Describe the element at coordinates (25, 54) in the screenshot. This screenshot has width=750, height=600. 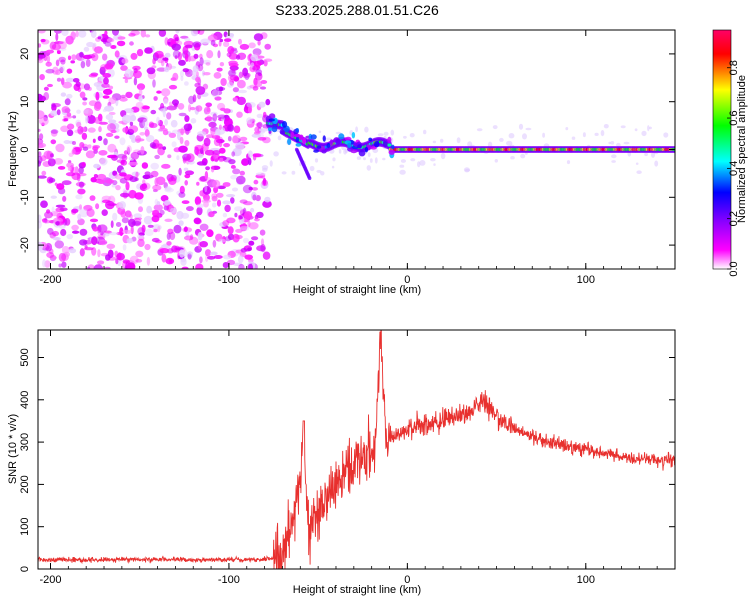
I see `spectrogram-y-tick-label: 20` at that location.